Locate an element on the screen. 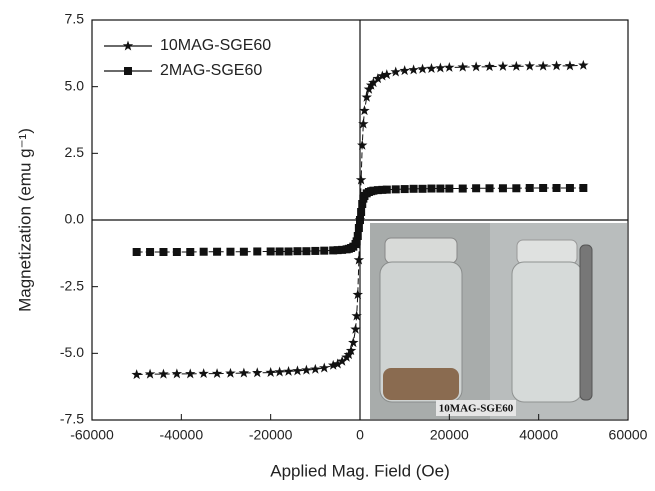  sediment is located at coordinates (421, 384).